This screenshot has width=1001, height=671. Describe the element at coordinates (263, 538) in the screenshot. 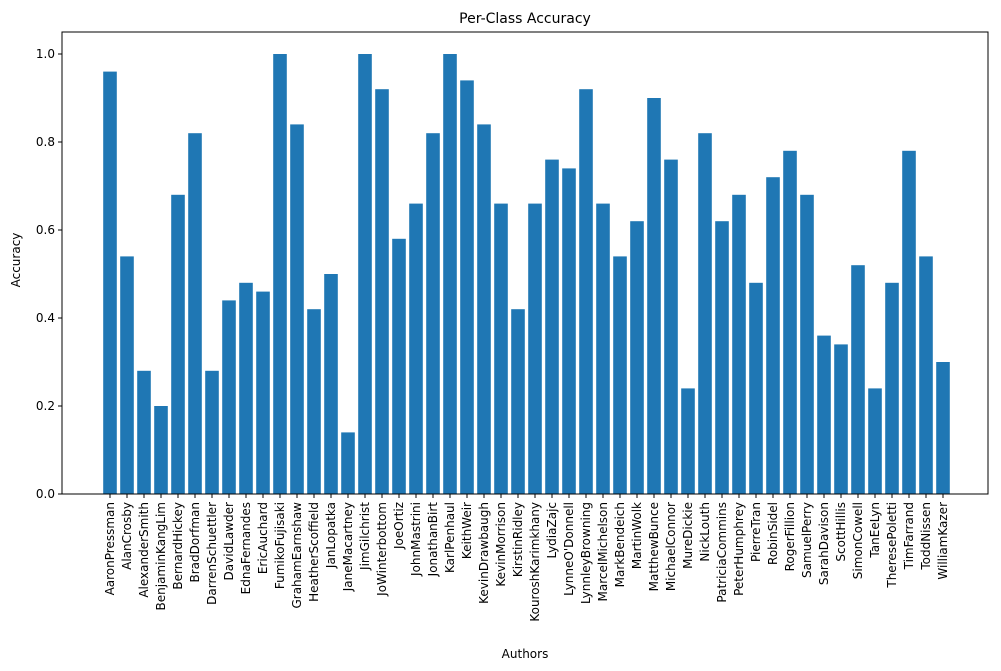

I see `x-tick-label-9: EricAuchard` at that location.